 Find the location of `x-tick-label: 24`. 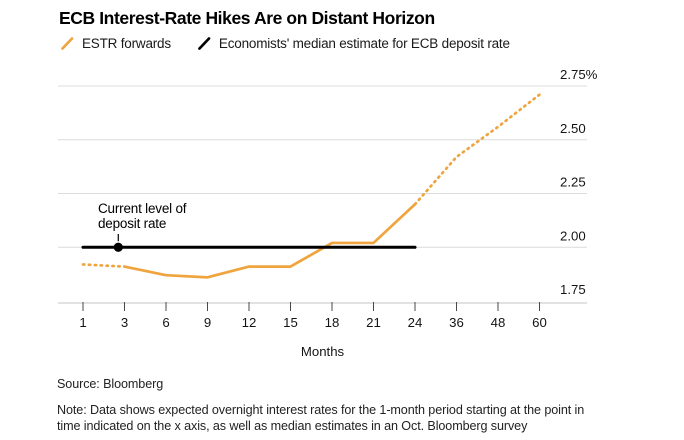

x-tick-label: 24 is located at coordinates (415, 322).